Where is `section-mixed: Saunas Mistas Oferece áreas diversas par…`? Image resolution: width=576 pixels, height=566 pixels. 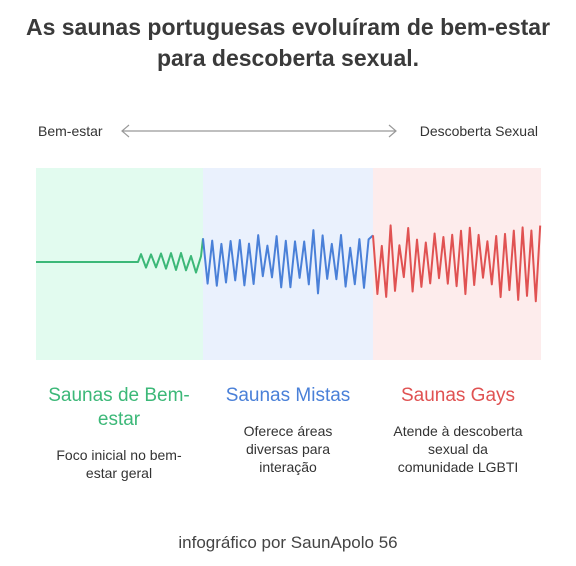 section-mixed: Saunas Mistas Oferece áreas diversas par… is located at coordinates (288, 430).